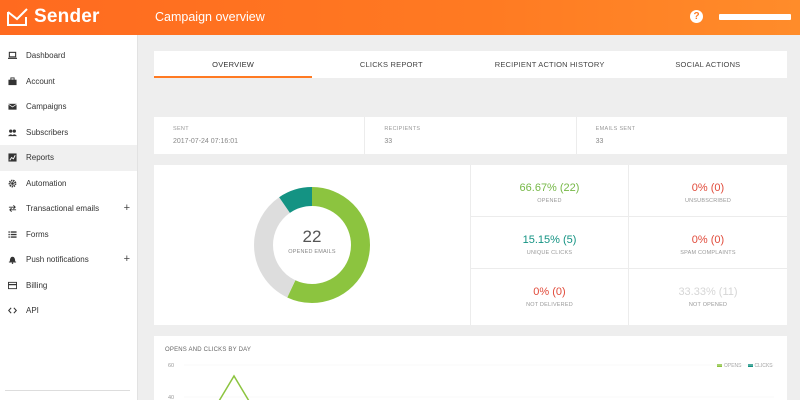  What do you see at coordinates (32, 311) in the screenshot?
I see `sidebar-item-label: API` at bounding box center [32, 311].